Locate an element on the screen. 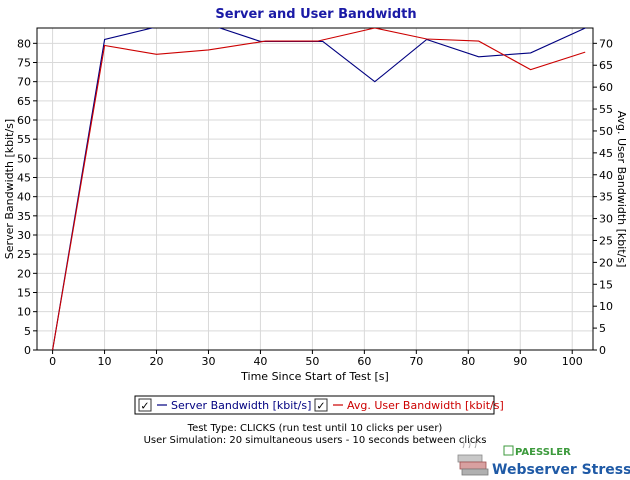 The image size is (630, 480). legend-label-server: Server Bandwidth [kbit/s] is located at coordinates (241, 405).